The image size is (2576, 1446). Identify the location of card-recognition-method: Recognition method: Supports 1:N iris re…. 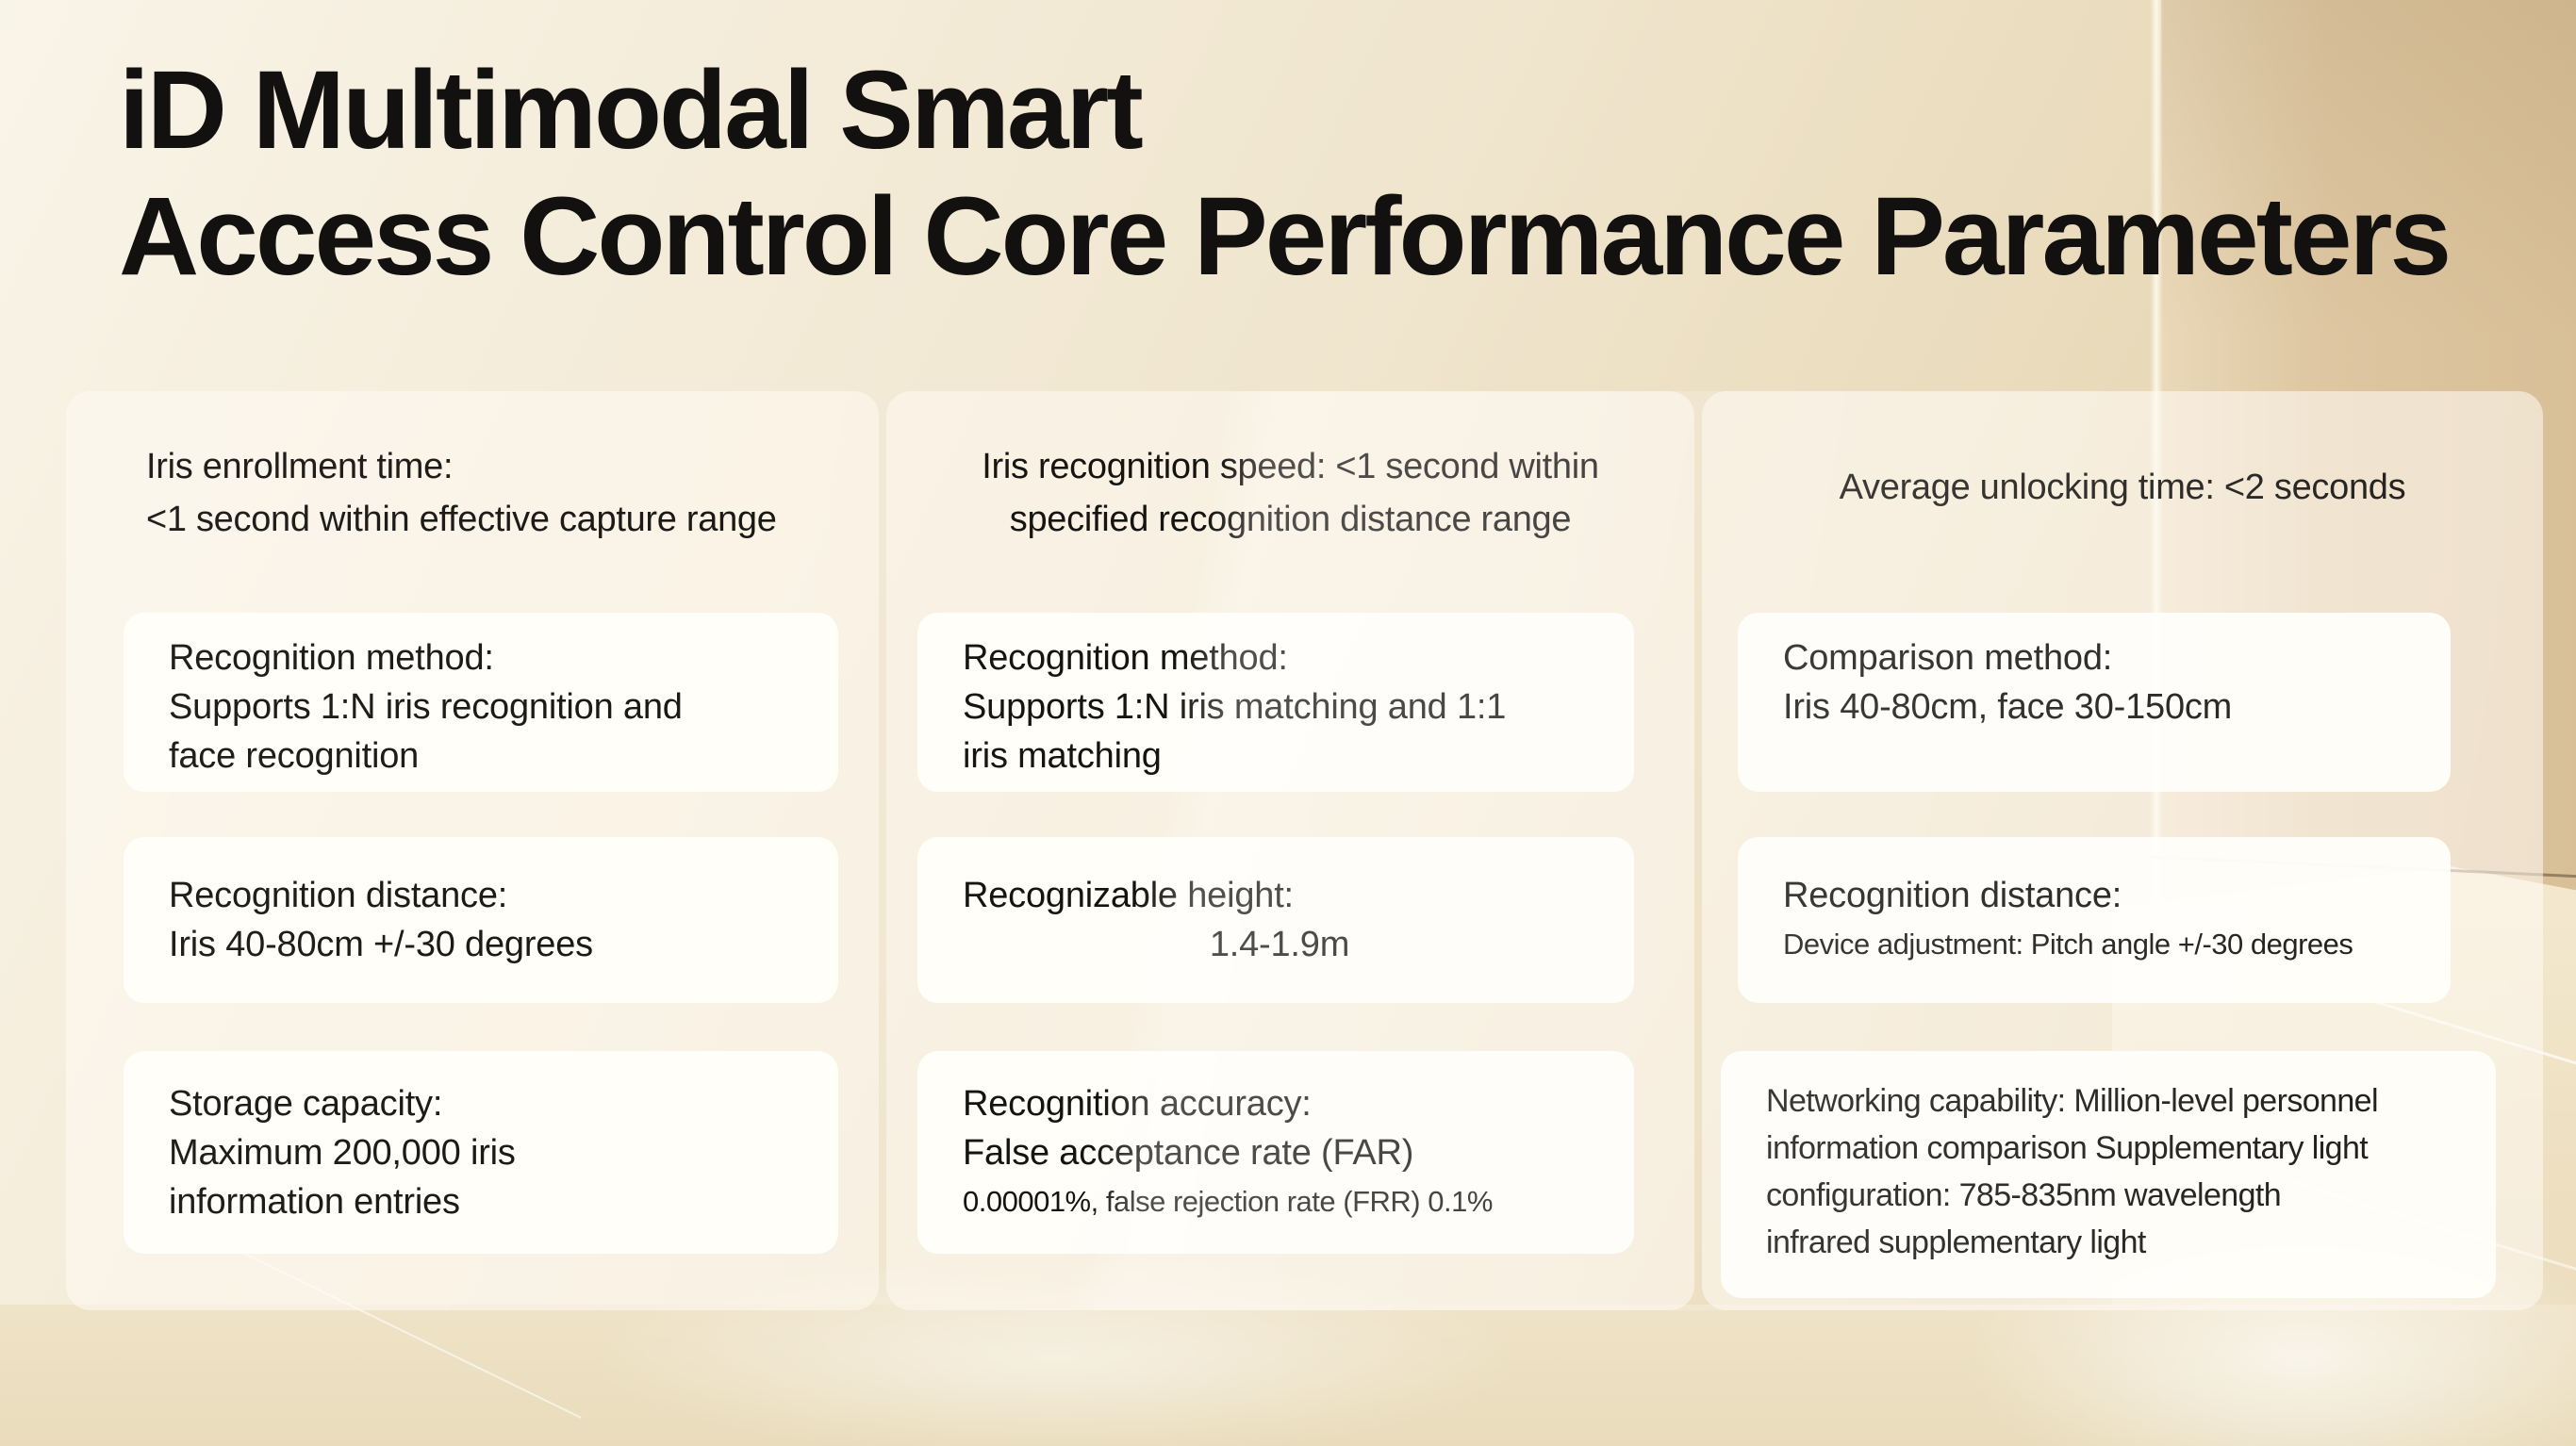
(481, 702).